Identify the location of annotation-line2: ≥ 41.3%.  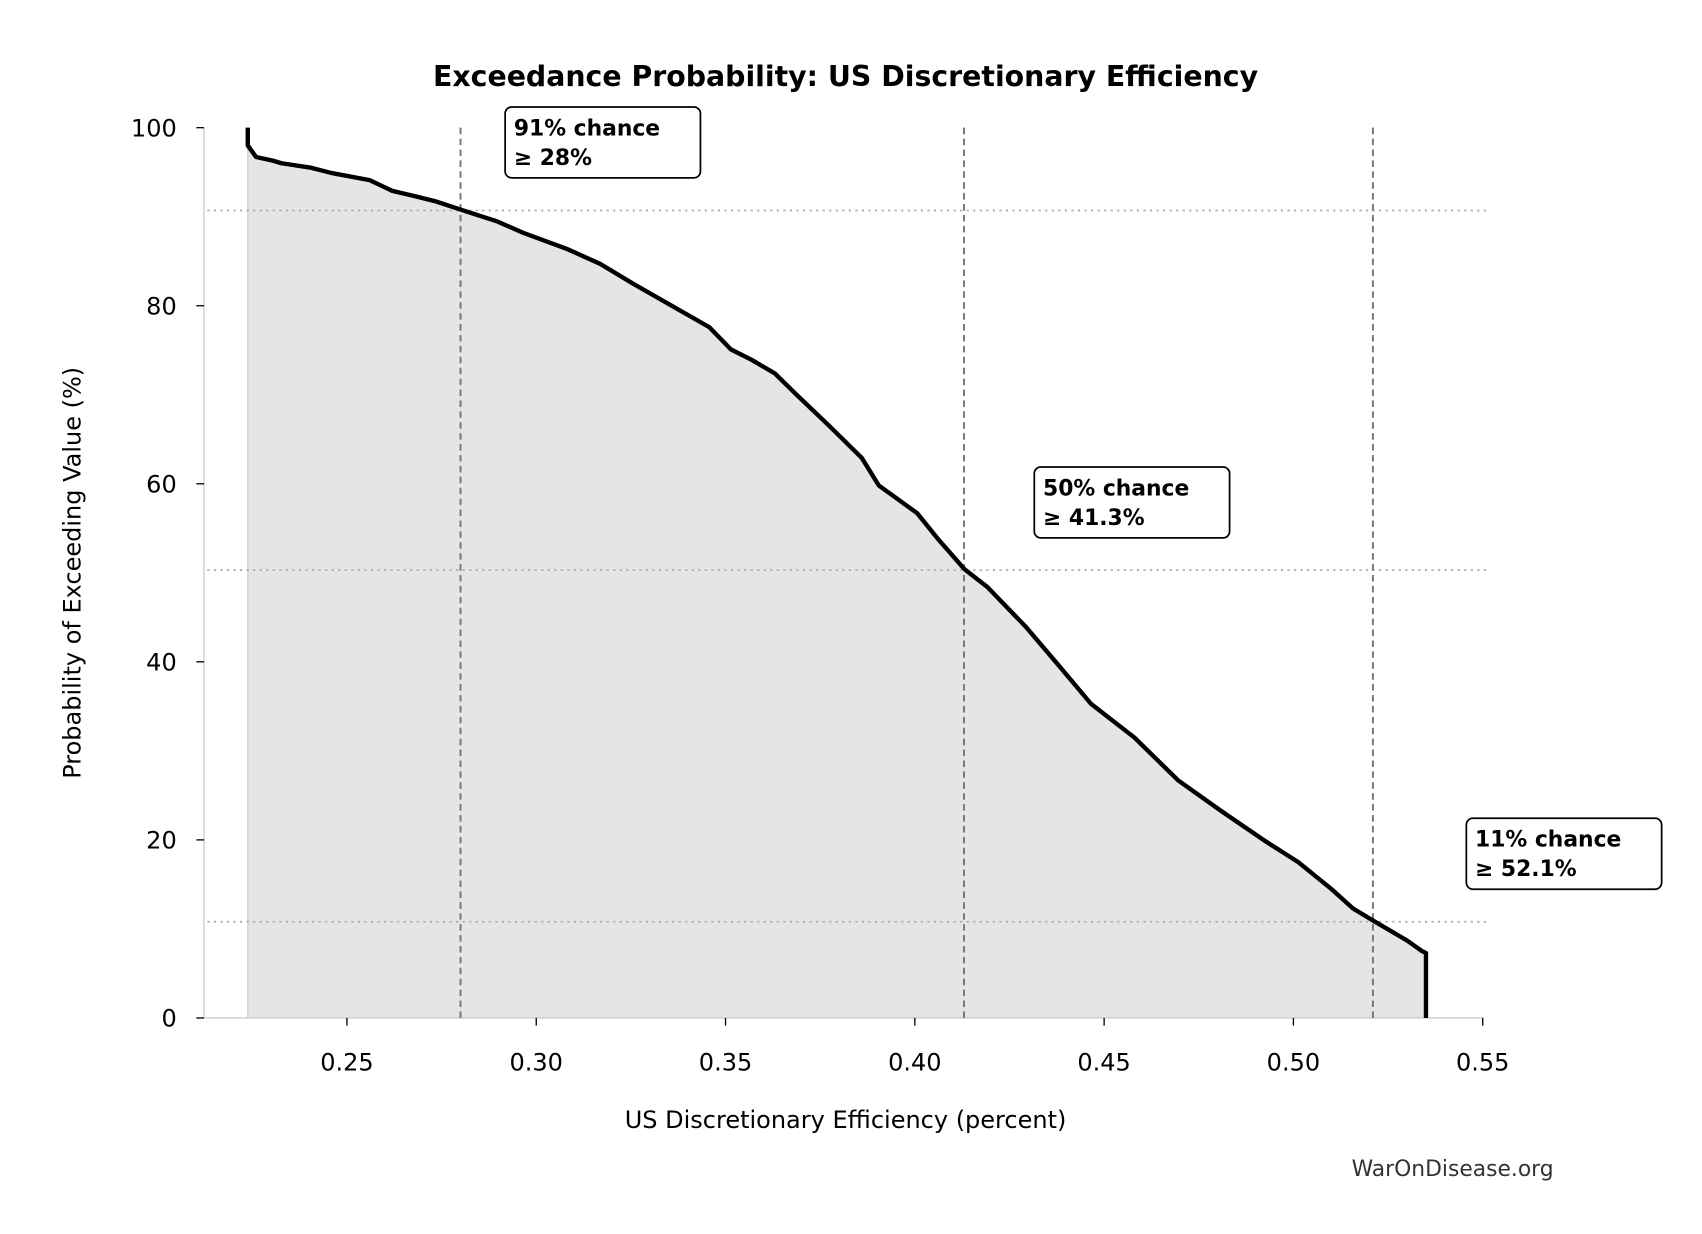
(1094, 518).